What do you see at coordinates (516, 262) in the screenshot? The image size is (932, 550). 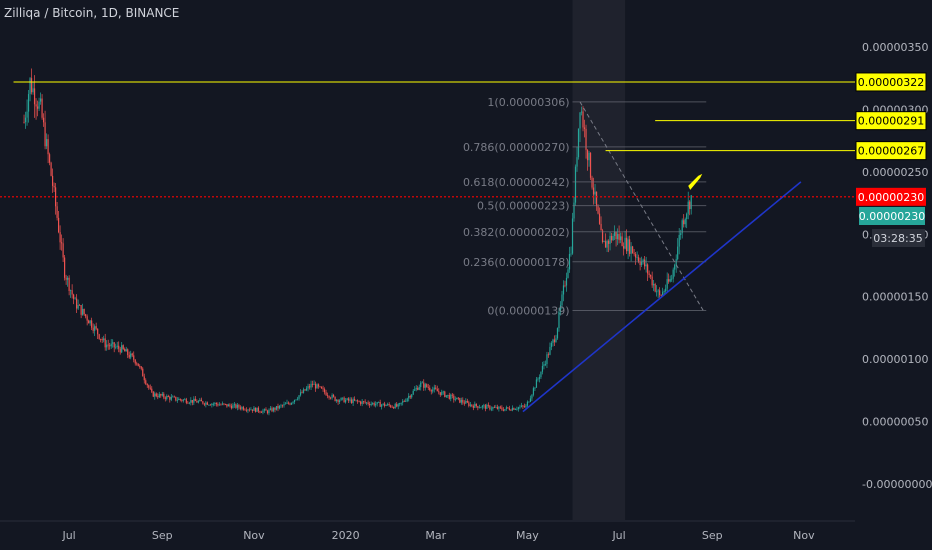 I see `fib-level-label: 0.236(0.00000178)` at bounding box center [516, 262].